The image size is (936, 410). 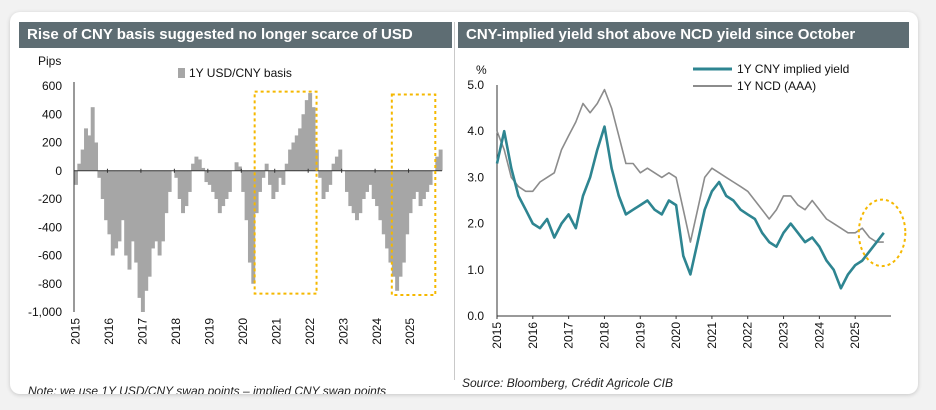 What do you see at coordinates (776, 86) in the screenshot?
I see `legend-label-ncd: 1Y NCD (AAA)` at bounding box center [776, 86].